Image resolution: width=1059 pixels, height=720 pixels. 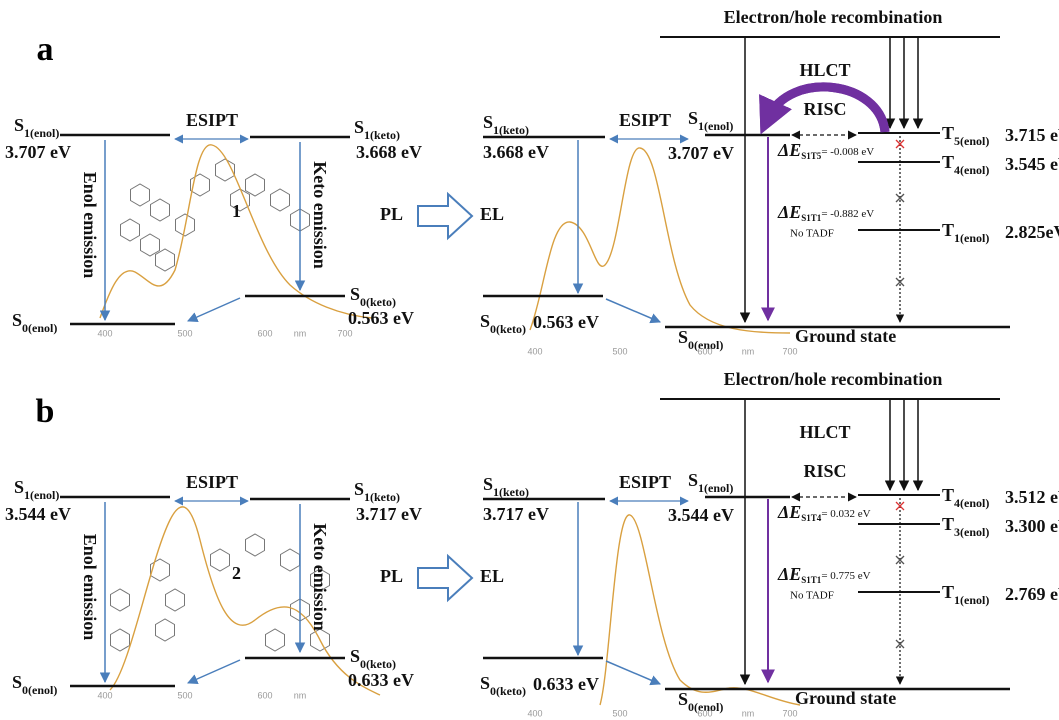 I want to click on energy-label: 3.707 eV, so click(x=38, y=152).